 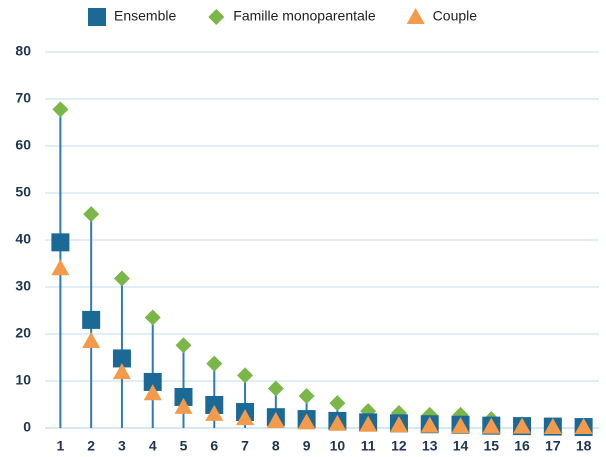 What do you see at coordinates (122, 446) in the screenshot?
I see `x-tick-label: 3` at bounding box center [122, 446].